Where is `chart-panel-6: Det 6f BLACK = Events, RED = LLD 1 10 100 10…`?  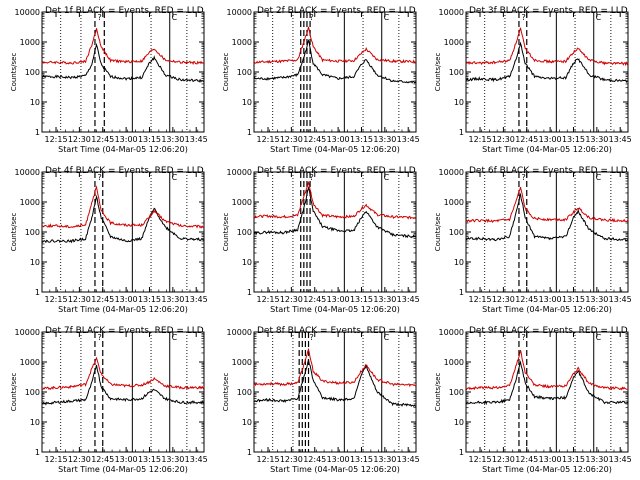
chart-panel-6: Det 6f BLACK = Events, RED = LLD 1 10 100 10… is located at coordinates (533, 240).